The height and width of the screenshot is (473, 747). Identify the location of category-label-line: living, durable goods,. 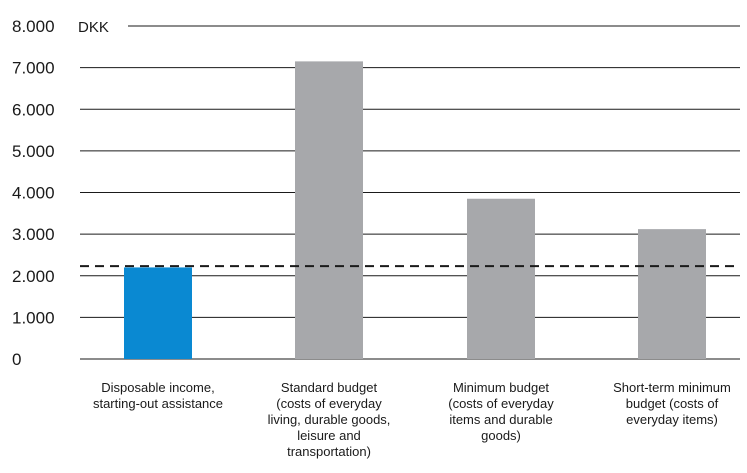
(329, 419).